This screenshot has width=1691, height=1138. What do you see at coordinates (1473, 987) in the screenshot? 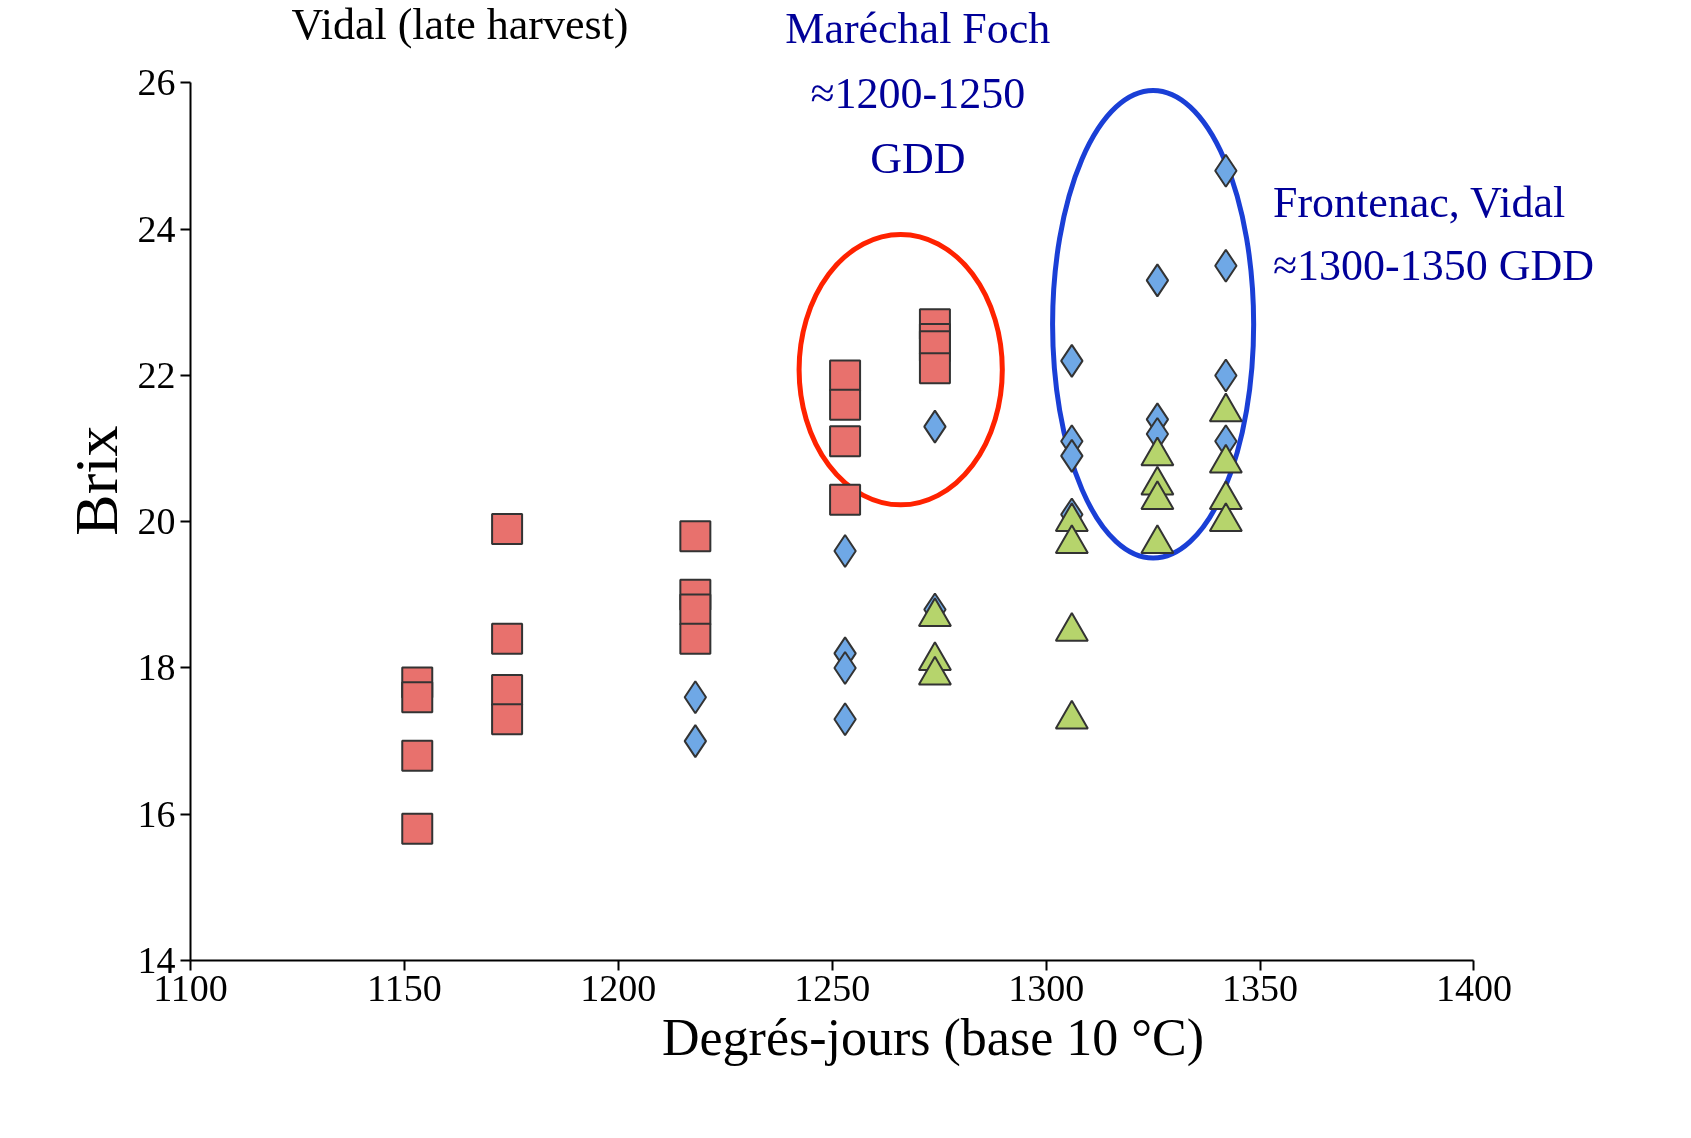
I see `x-tick-label: 1400` at bounding box center [1473, 987].